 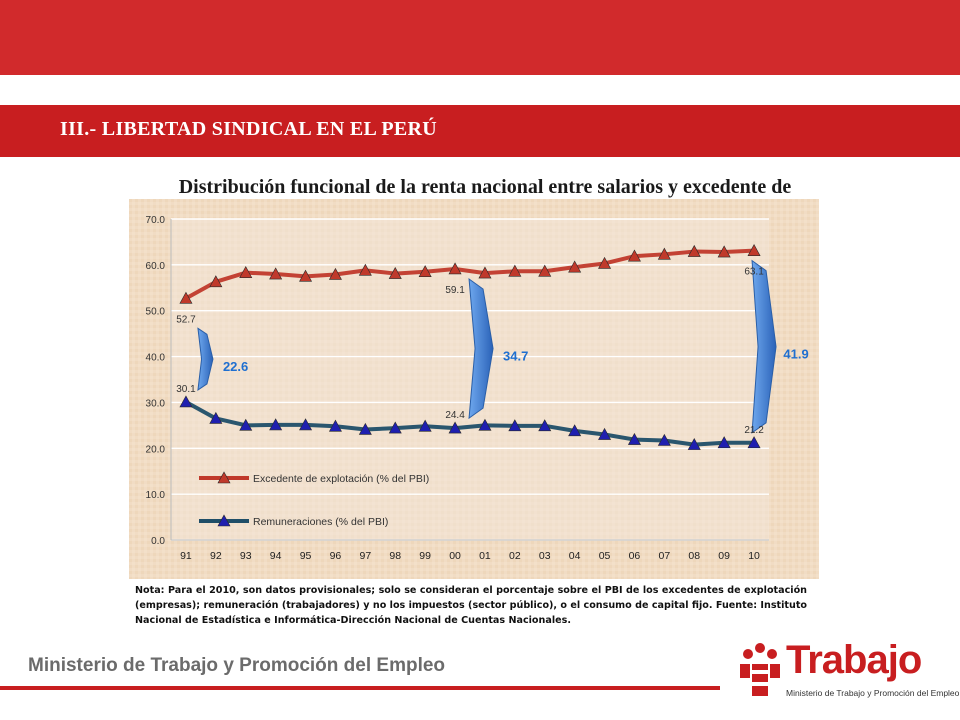 I want to click on point-labels: 52.7 59.1 63.1 30.1 24.4 21.2, so click(x=470, y=351).